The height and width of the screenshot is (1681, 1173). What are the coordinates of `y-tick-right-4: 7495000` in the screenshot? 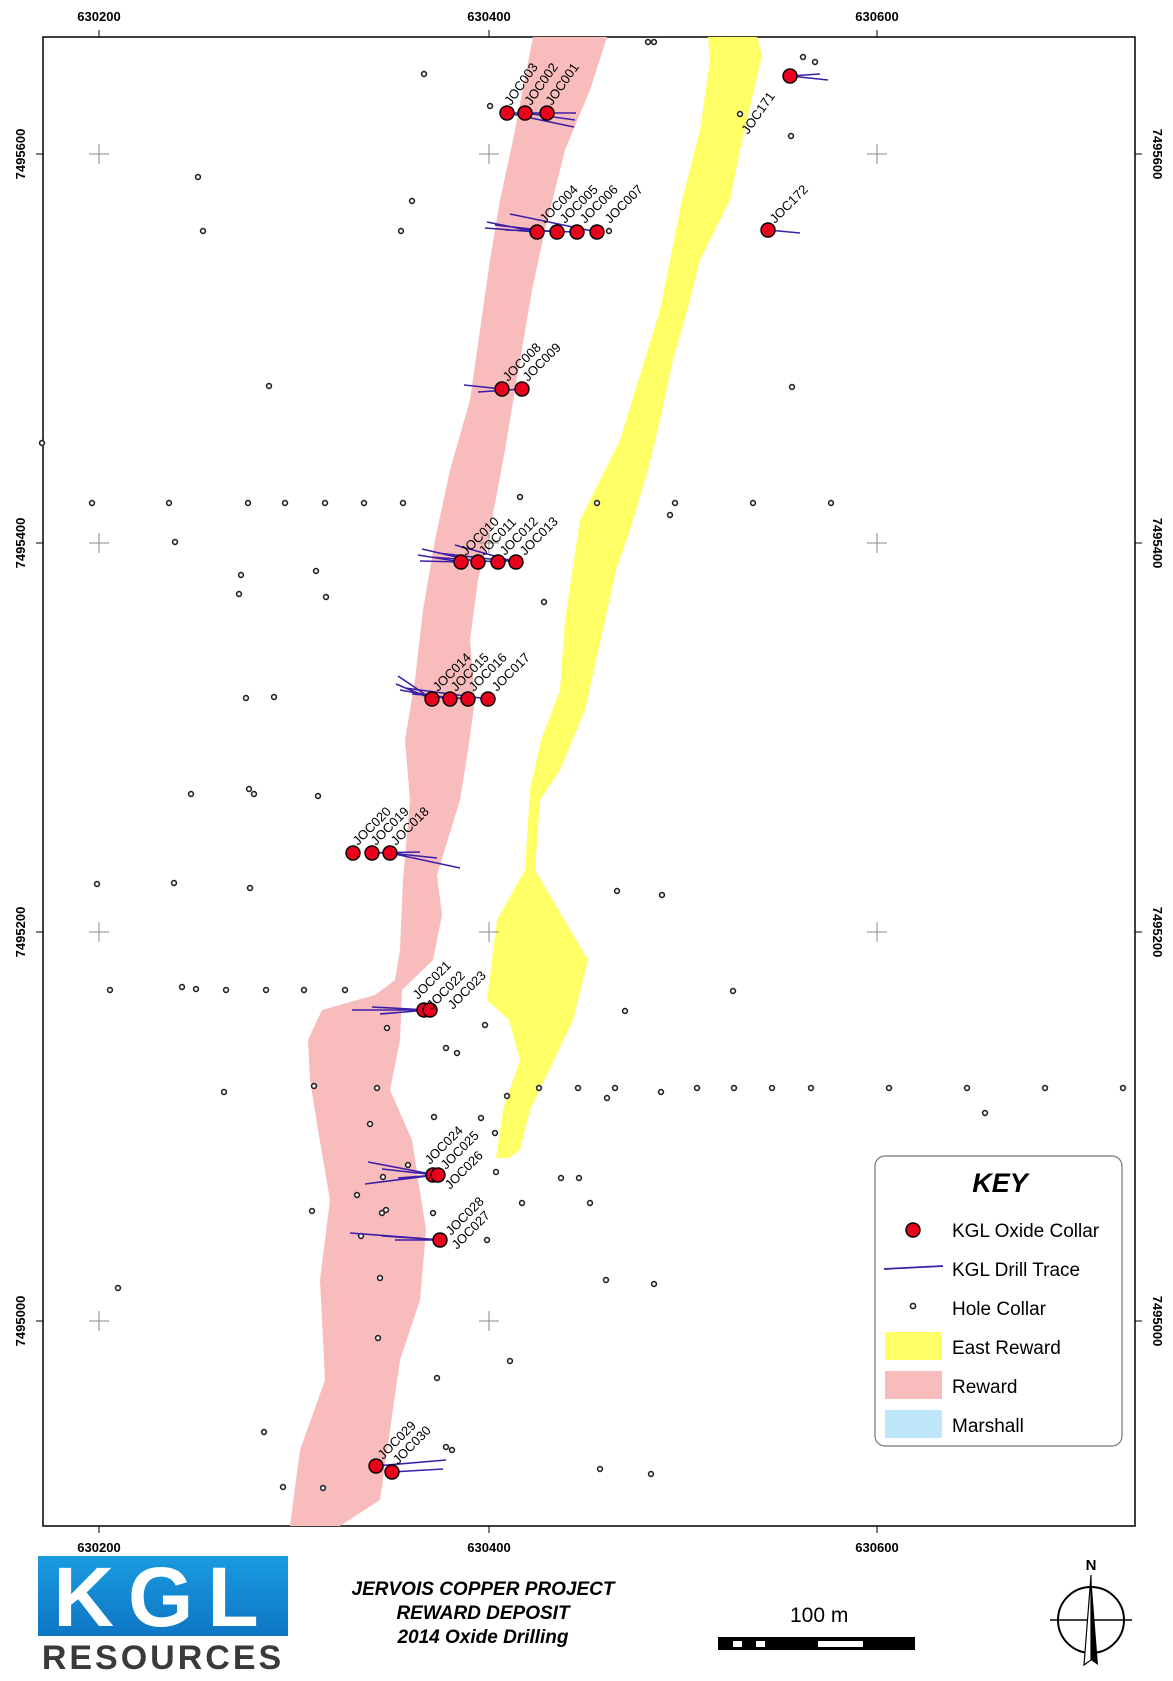 It's located at (1157, 1321).